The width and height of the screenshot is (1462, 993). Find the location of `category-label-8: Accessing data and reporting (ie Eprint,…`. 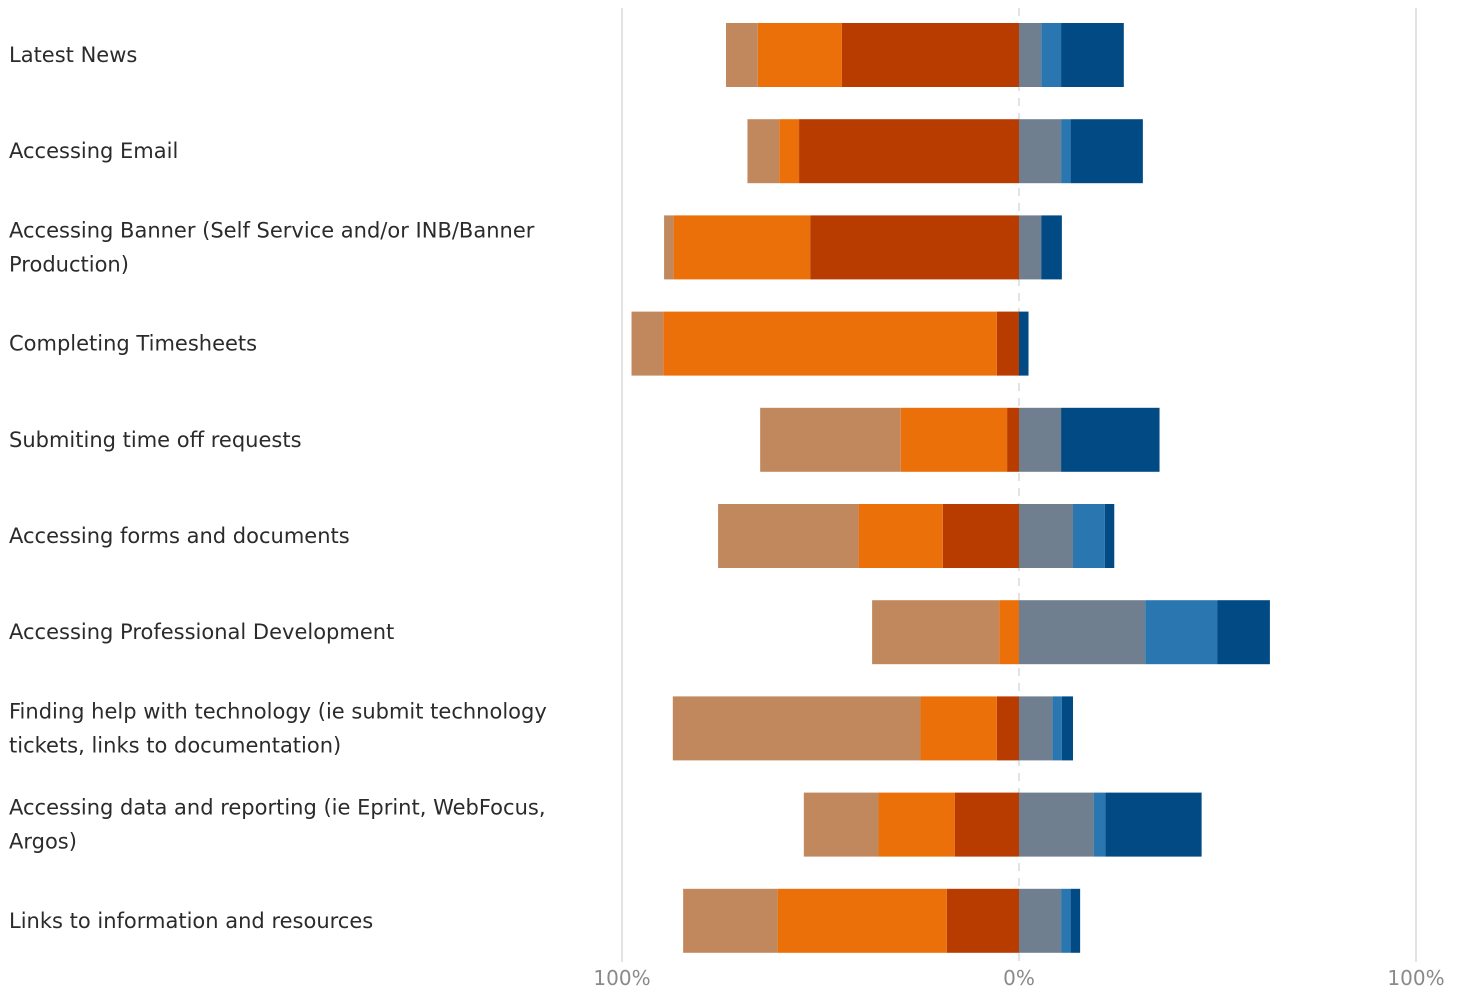

category-label-8: Accessing data and reporting (ie Eprint,… is located at coordinates (277, 825).